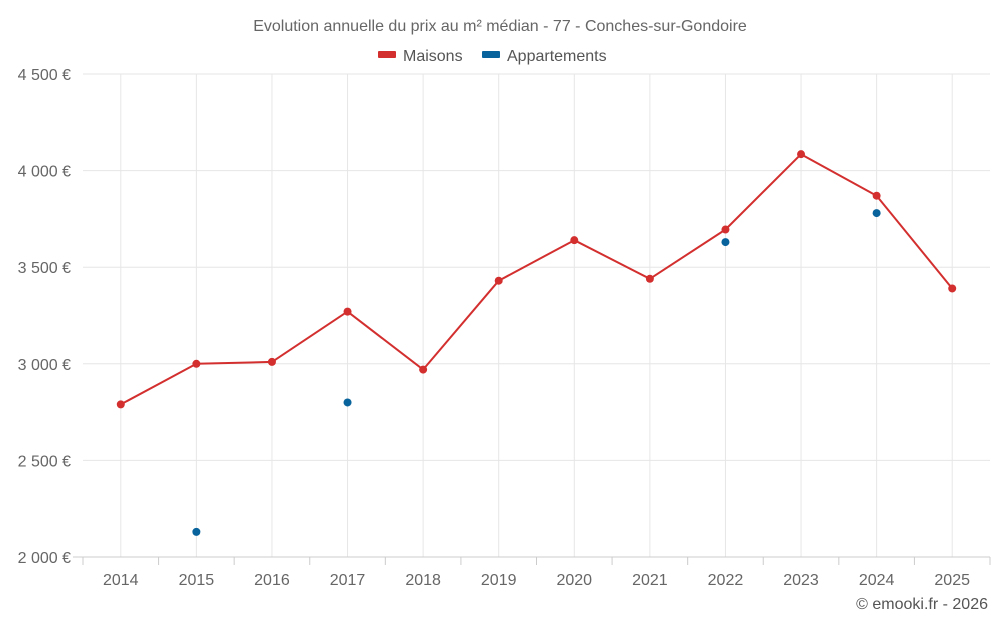 This screenshot has height=625, width=1000. What do you see at coordinates (348, 580) in the screenshot?
I see `x-tick-label-2017: 2017` at bounding box center [348, 580].